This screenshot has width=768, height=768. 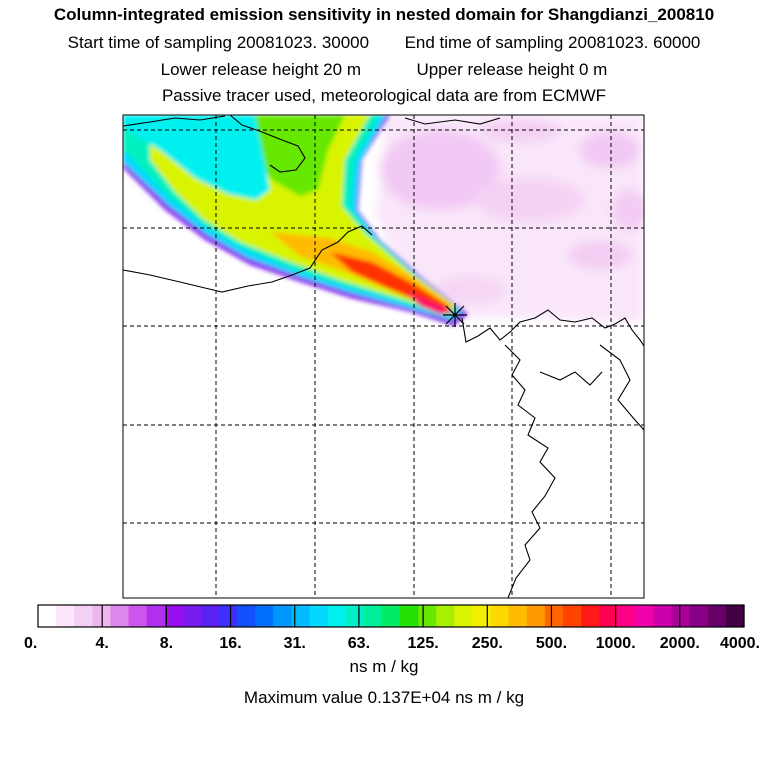 I want to click on start-time: Start time of sampling 20081023. 30000, so click(x=218, y=42).